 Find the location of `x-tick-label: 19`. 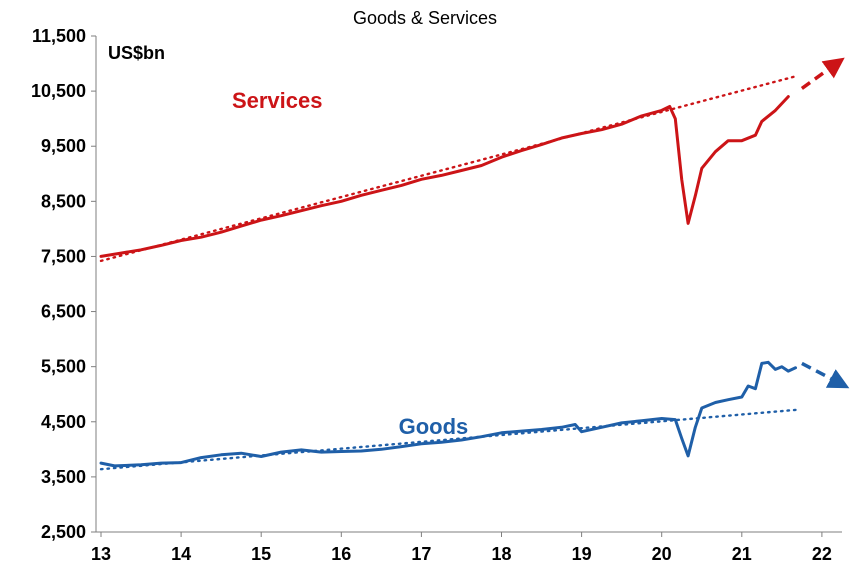

x-tick-label: 19 is located at coordinates (582, 554).